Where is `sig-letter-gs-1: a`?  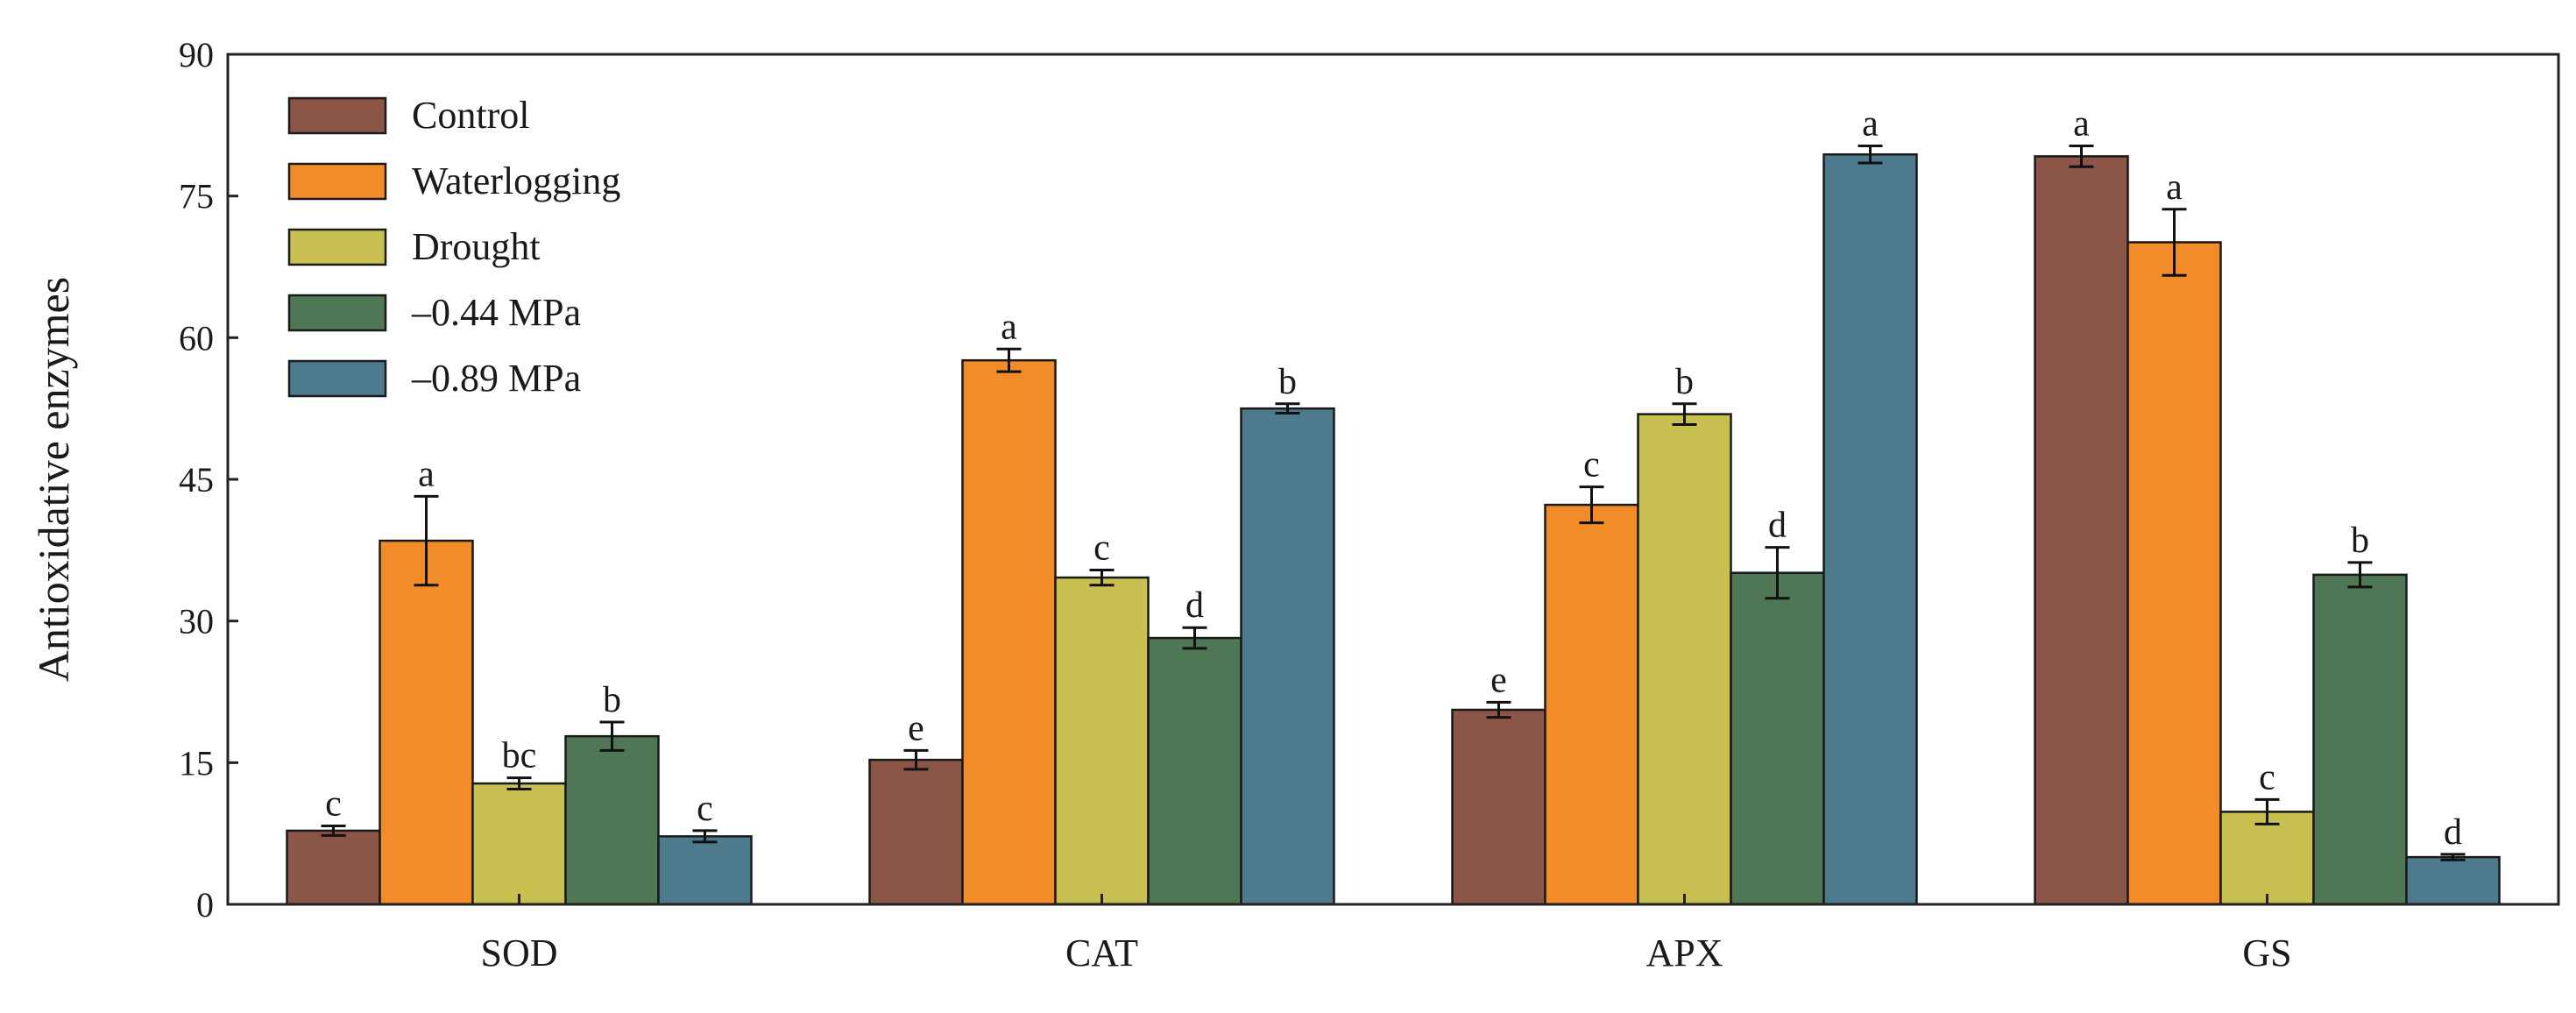 sig-letter-gs-1: a is located at coordinates (2174, 187).